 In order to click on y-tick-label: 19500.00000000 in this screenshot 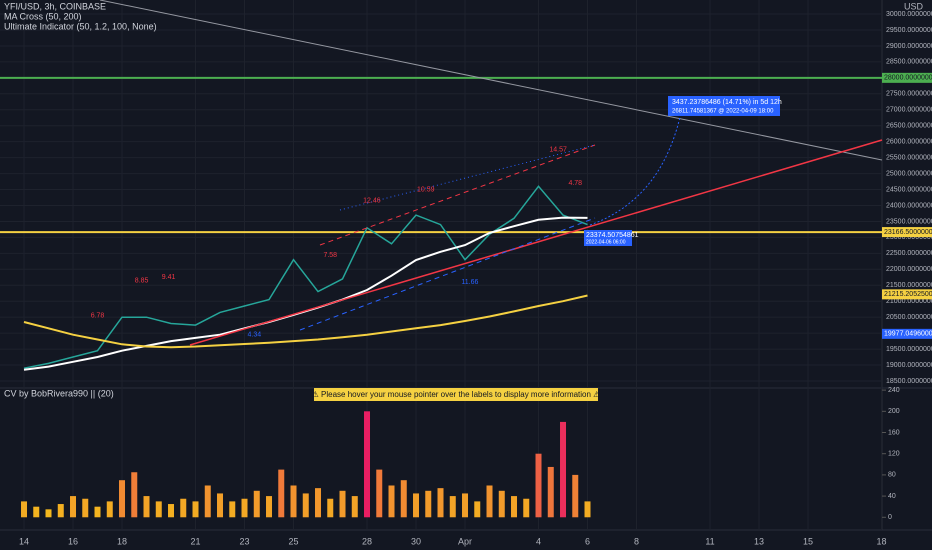, I will do `click(909, 349)`.